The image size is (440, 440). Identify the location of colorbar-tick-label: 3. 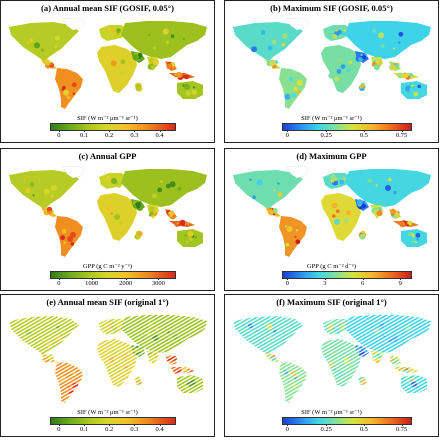
(325, 283).